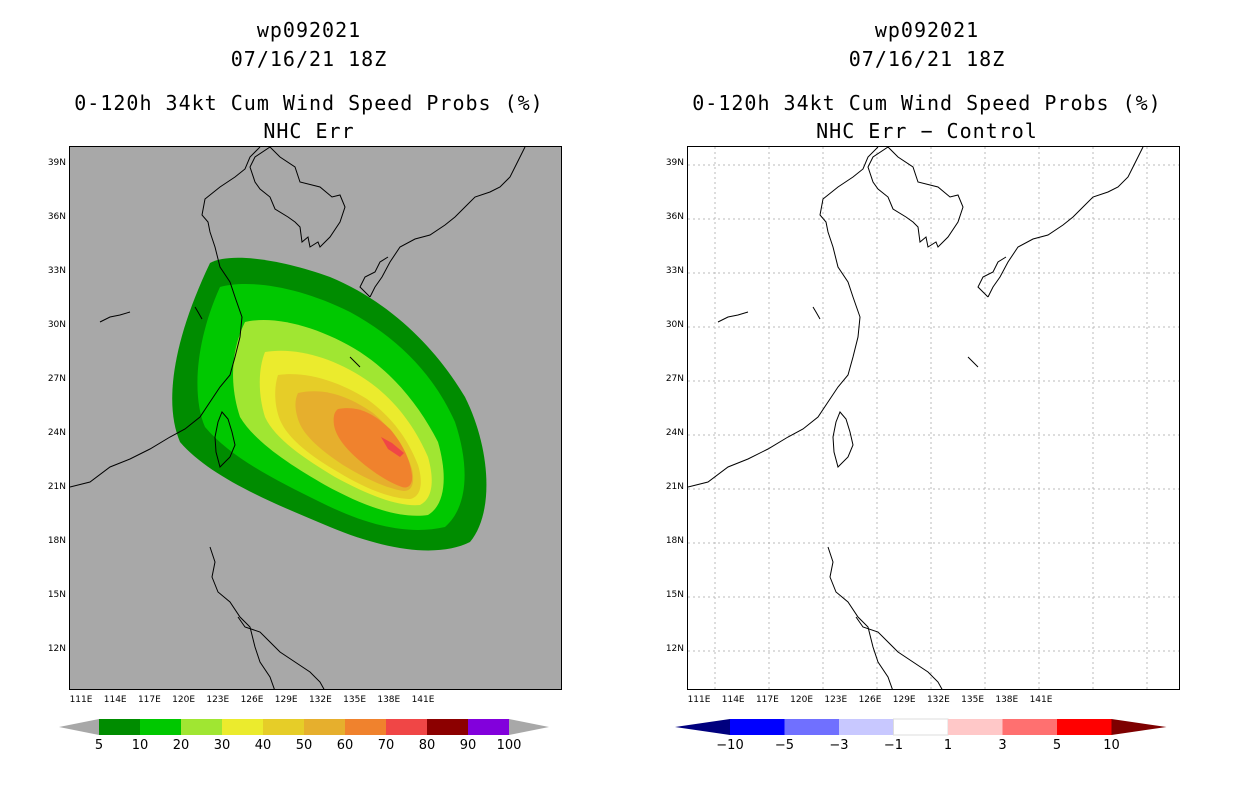  What do you see at coordinates (304, 745) in the screenshot?
I see `colorbar-label: 50` at bounding box center [304, 745].